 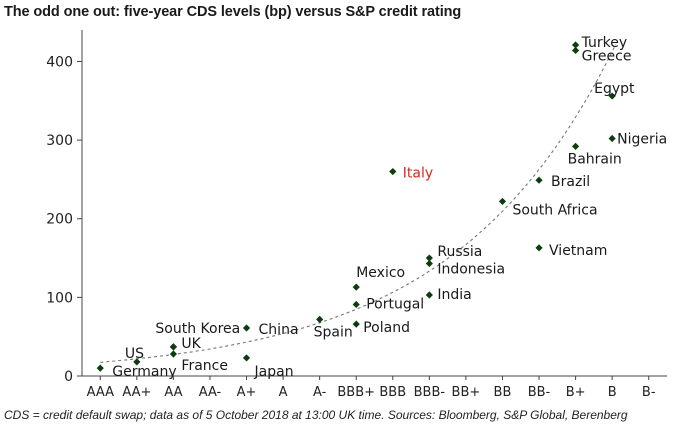 What do you see at coordinates (59, 141) in the screenshot?
I see `y-tick-label: 300` at bounding box center [59, 141].